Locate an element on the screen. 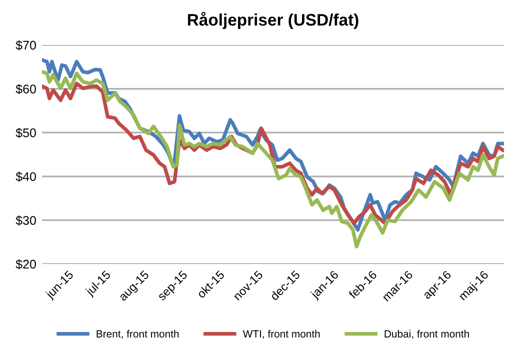 The height and width of the screenshot is (349, 528). y-tick-label: $40 is located at coordinates (26, 177).